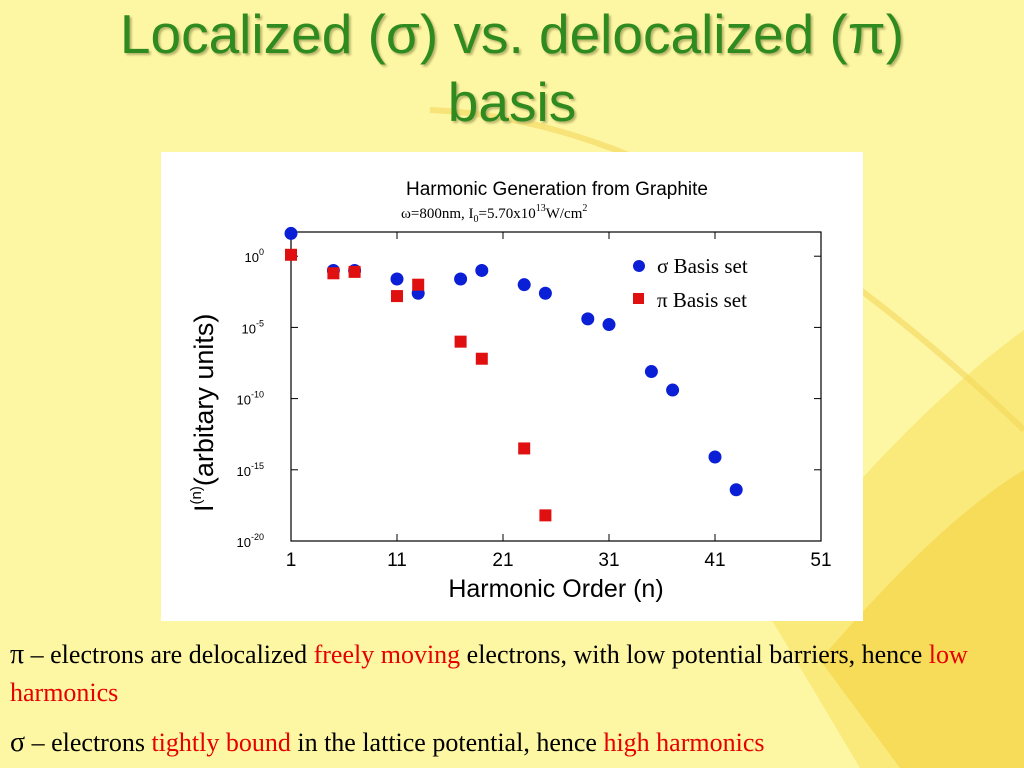 This screenshot has height=768, width=1024. Describe the element at coordinates (447, 742) in the screenshot. I see `bullet-sigma-text-2: in the lattice potential, hence` at that location.